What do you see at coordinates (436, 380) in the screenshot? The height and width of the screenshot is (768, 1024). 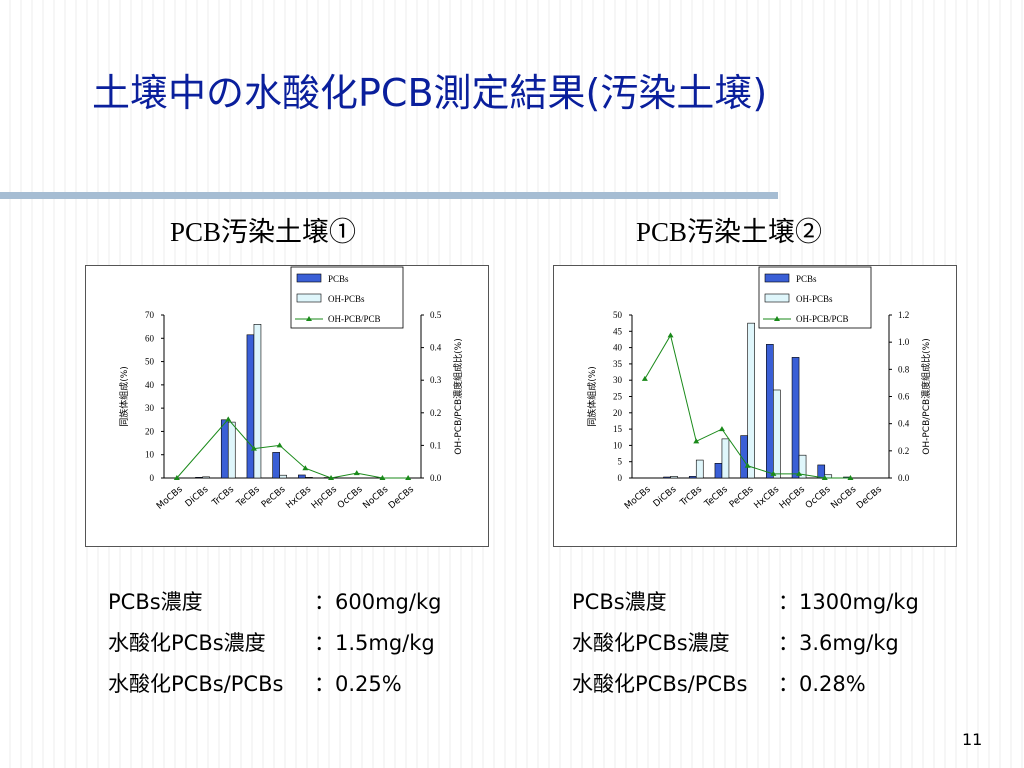 I see `y2-tick-label: 0.3` at bounding box center [436, 380].